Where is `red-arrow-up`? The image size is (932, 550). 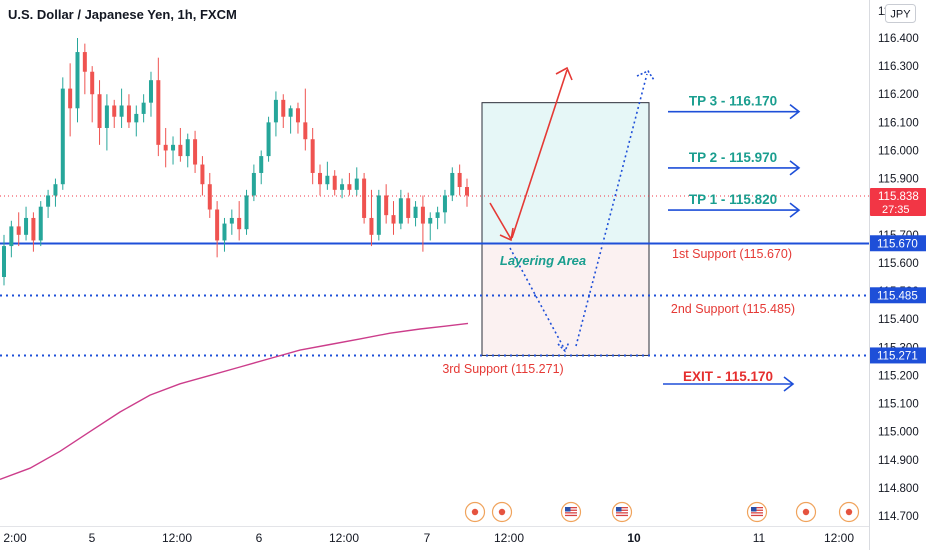
red-arrow-up is located at coordinates (539, 154).